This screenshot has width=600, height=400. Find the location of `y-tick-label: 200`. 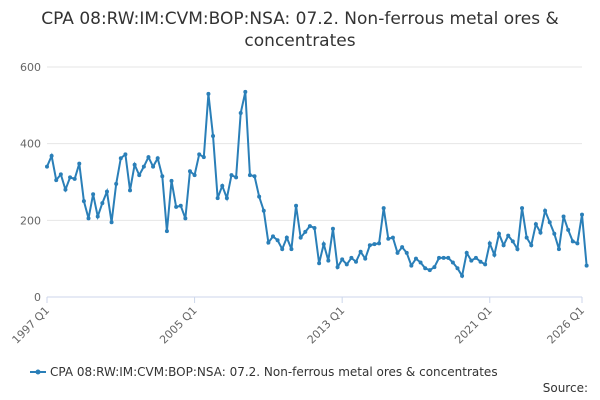

y-tick-label: 200 is located at coordinates (30, 220).